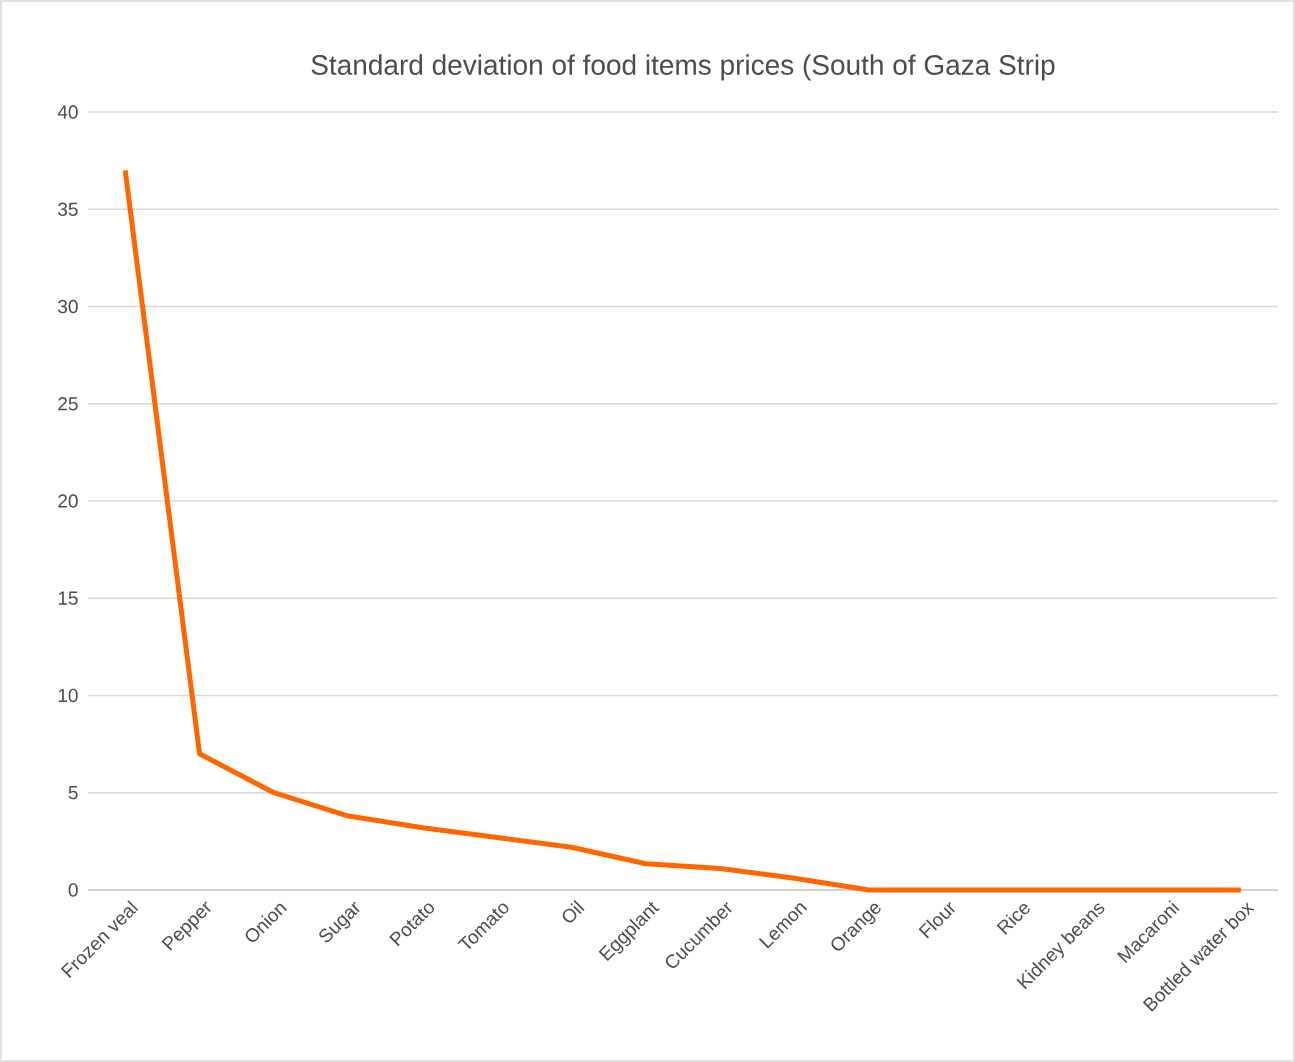 This screenshot has height=1062, width=1295. I want to click on y-tick-label: 15, so click(68, 598).